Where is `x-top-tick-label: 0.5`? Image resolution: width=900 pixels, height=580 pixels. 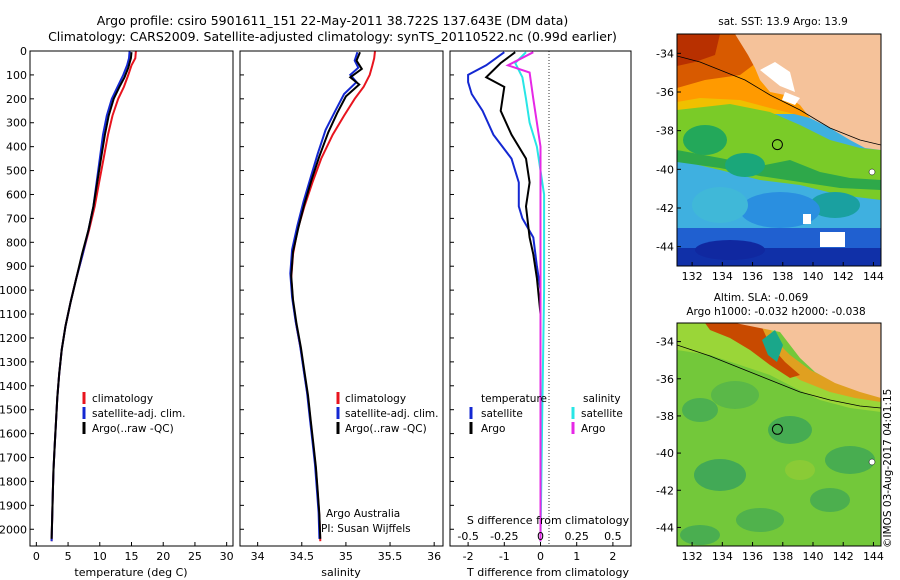 x-top-tick-label: 0.5 is located at coordinates (613, 536).